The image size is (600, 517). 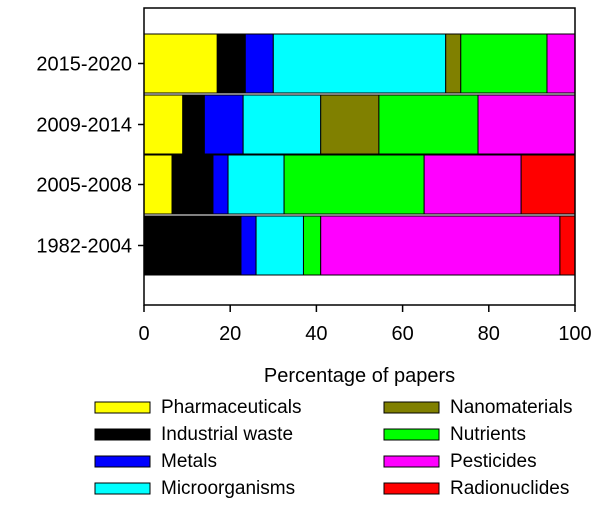 What do you see at coordinates (359, 376) in the screenshot?
I see `x-axis-label: Percentage of papers` at bounding box center [359, 376].